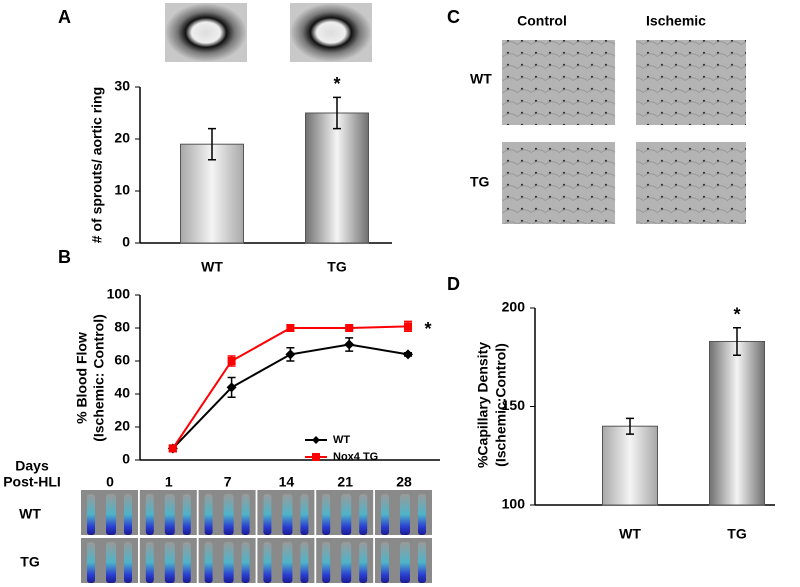 The width and height of the screenshot is (800, 587). What do you see at coordinates (228, 482) in the screenshot?
I see `x-tick-label: 7` at bounding box center [228, 482].